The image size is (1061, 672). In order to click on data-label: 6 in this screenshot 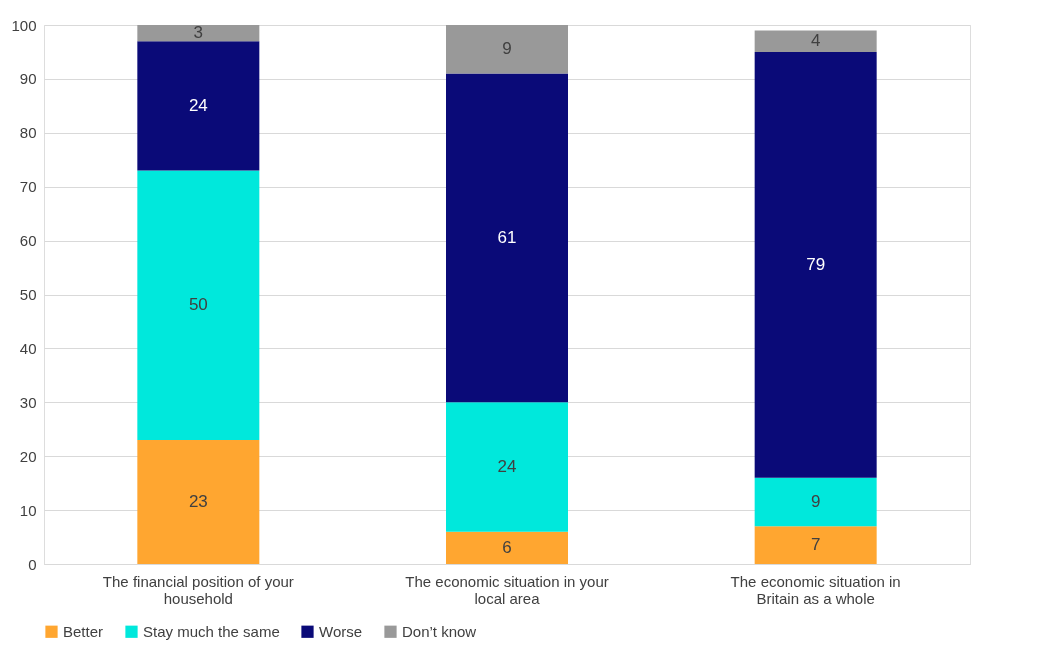, I will do `click(507, 547)`.